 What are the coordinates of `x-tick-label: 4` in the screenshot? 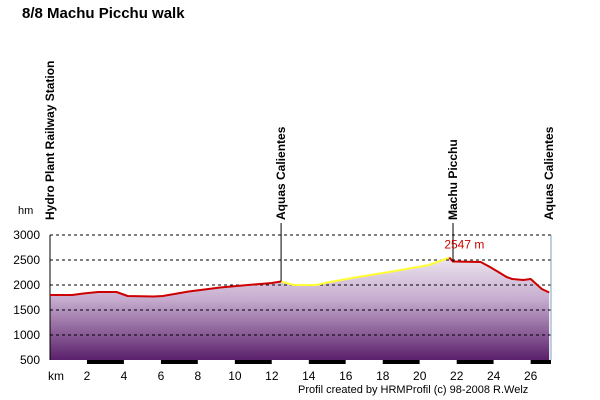 It's located at (124, 376).